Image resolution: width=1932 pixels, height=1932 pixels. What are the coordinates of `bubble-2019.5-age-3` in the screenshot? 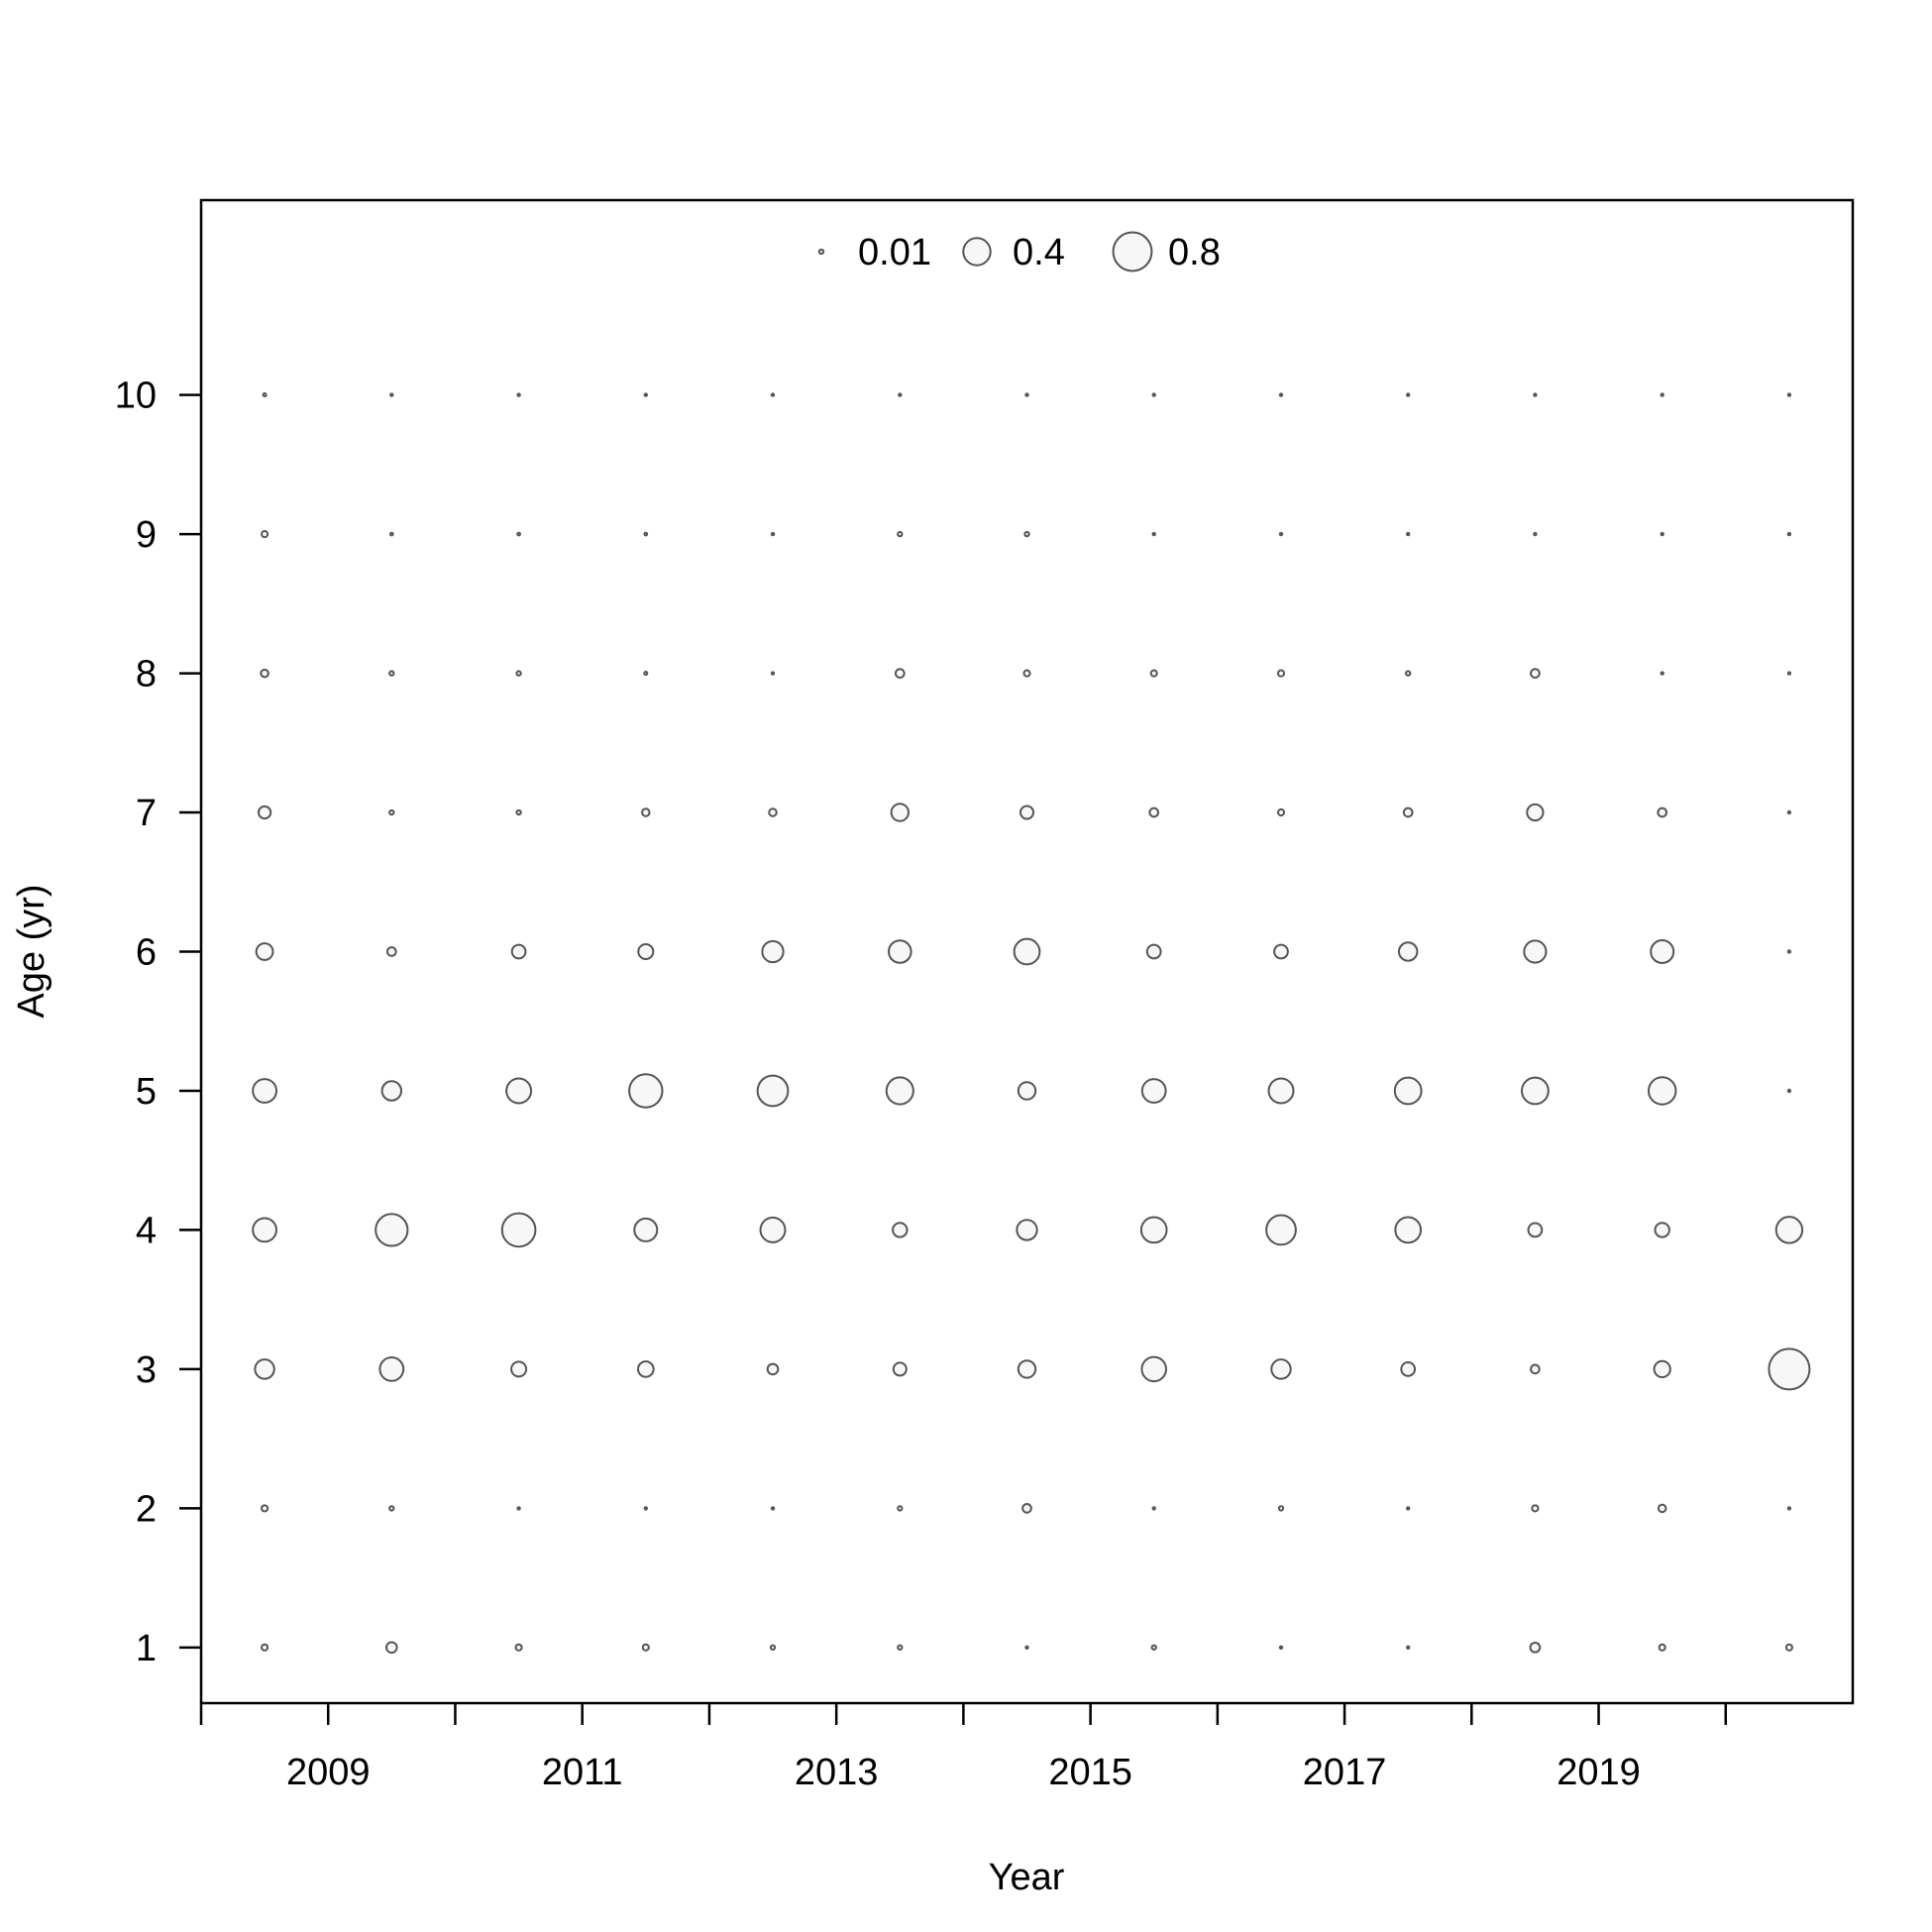 It's located at (1662, 1369).